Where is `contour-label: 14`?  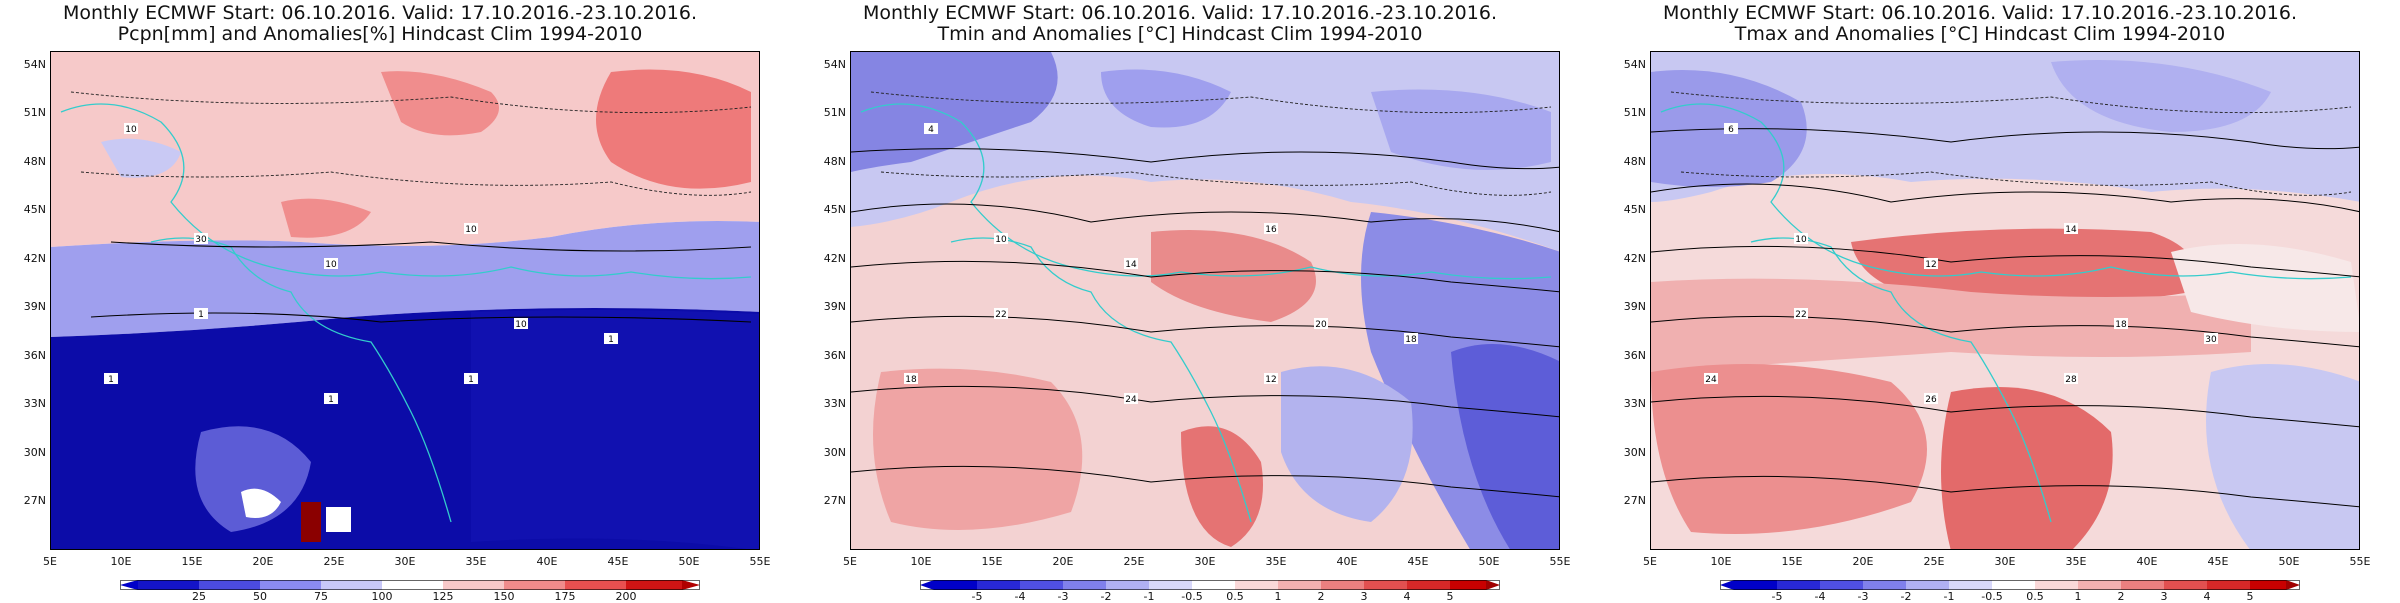
contour-label: 14 is located at coordinates (1131, 265).